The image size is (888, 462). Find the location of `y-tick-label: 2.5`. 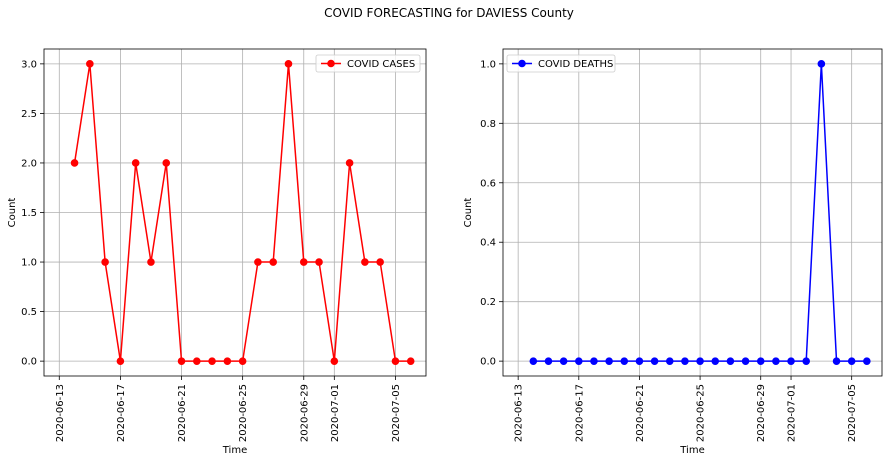

y-tick-label: 2.5 is located at coordinates (29, 114).